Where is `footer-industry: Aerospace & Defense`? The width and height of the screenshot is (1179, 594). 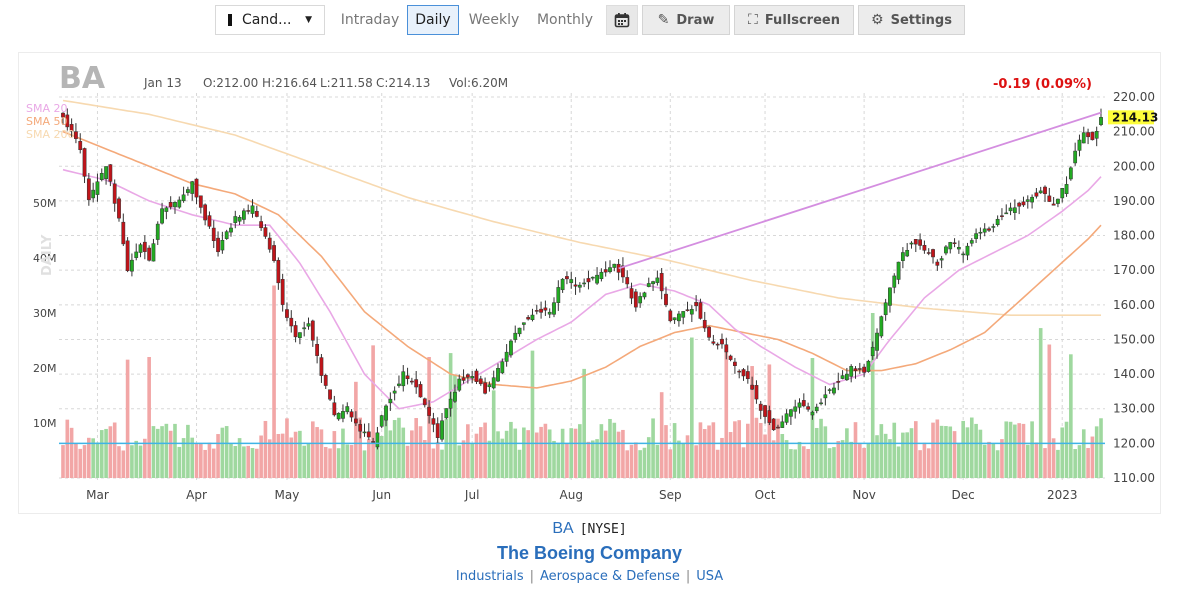
footer-industry: Aerospace & Defense is located at coordinates (610, 576).